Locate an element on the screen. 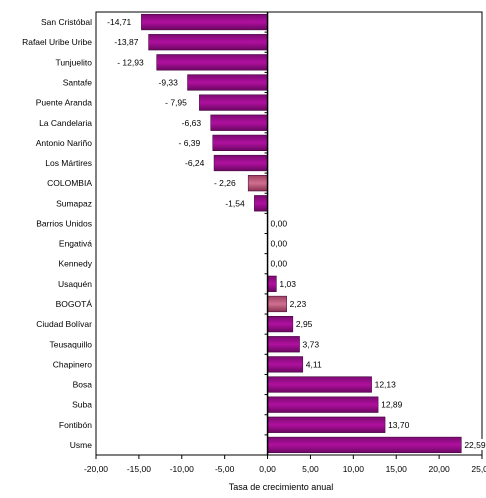  value-label: -1,54 is located at coordinates (235, 203).